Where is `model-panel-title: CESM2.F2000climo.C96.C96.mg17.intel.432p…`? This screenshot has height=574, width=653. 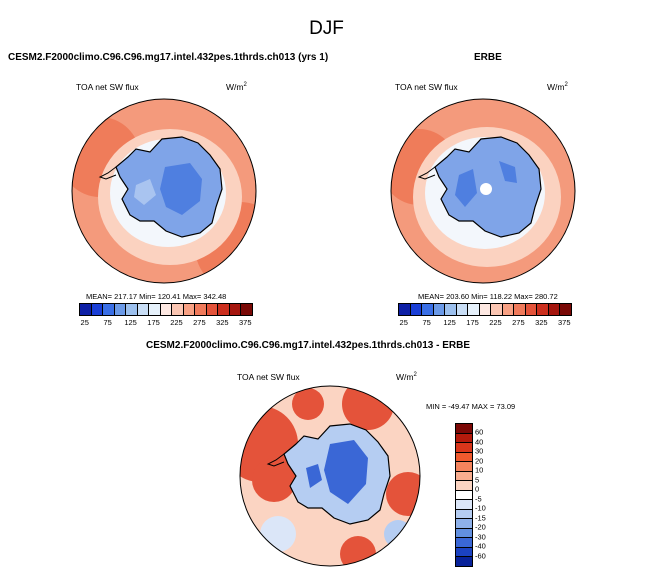 model-panel-title: CESM2.F2000climo.C96.C96.mg17.intel.432p… is located at coordinates (168, 57).